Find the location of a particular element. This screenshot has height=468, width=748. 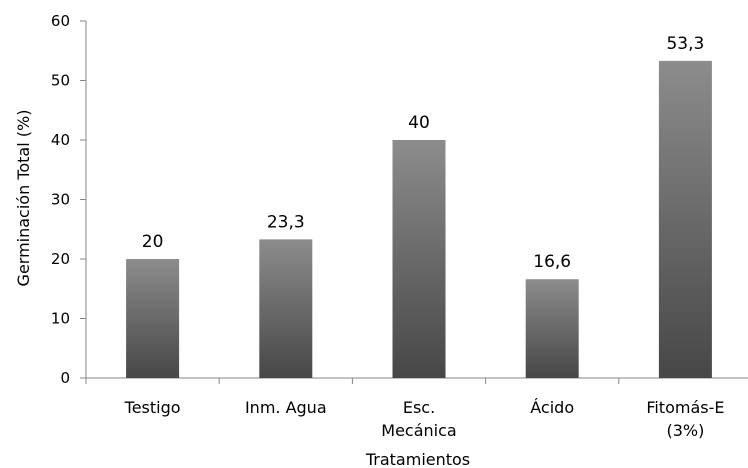

y-tick-label: 10 is located at coordinates (60, 319).